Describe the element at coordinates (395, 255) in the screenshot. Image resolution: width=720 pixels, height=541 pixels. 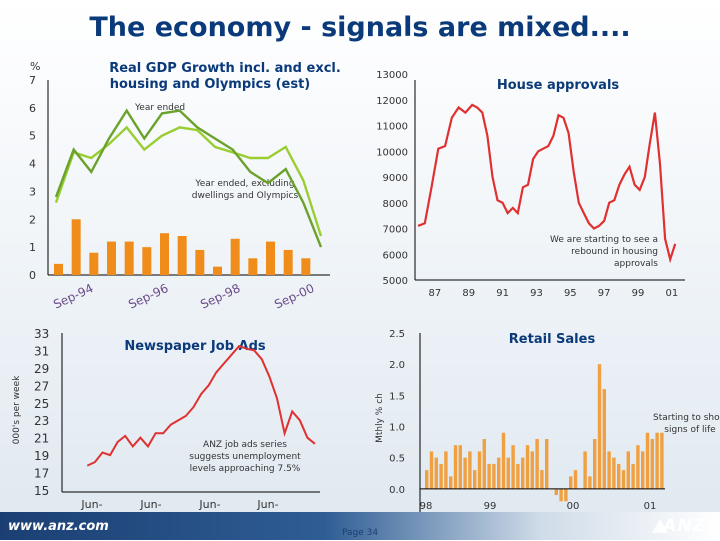
I see `house-ytick-label: 6000` at that location.